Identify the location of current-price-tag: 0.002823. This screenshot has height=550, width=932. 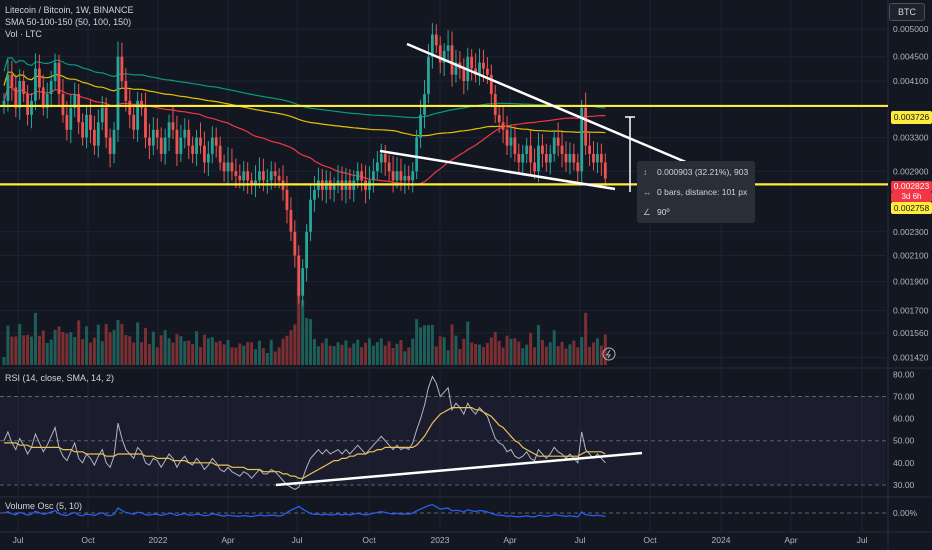
(911, 186).